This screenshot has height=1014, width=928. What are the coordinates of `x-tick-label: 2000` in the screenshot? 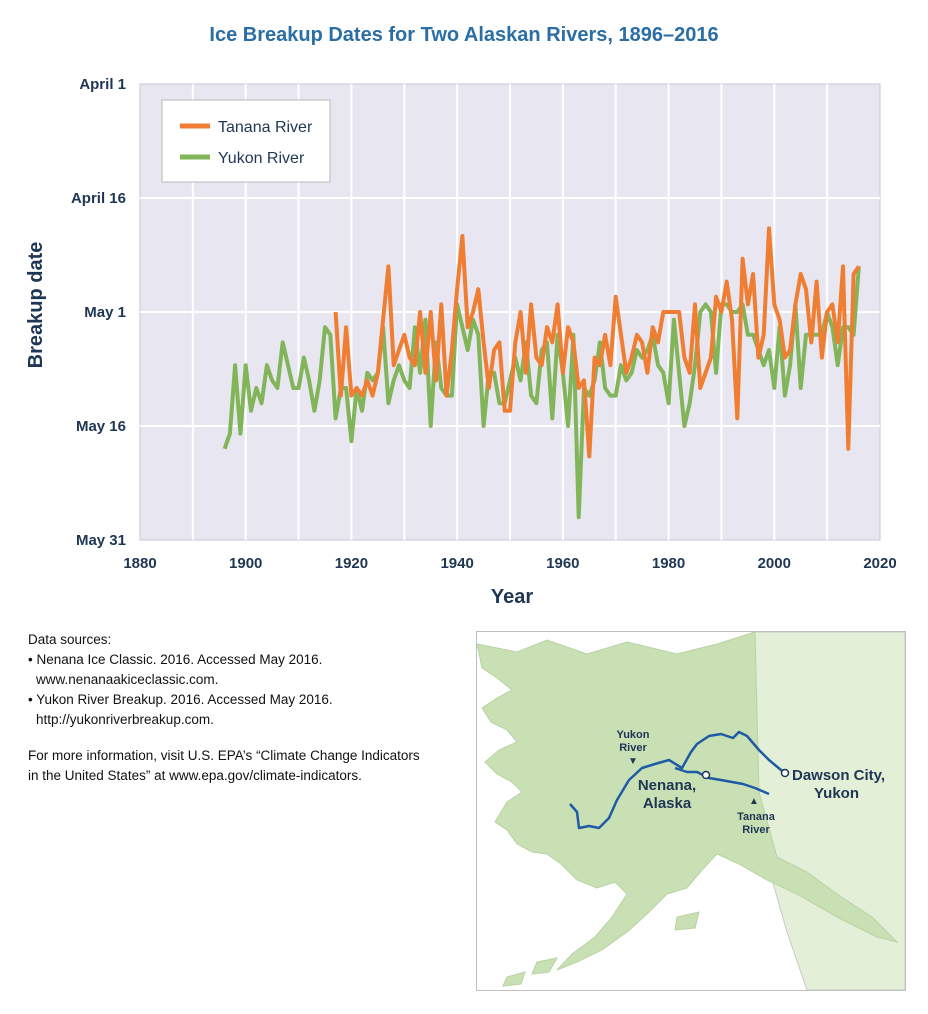 It's located at (774, 563).